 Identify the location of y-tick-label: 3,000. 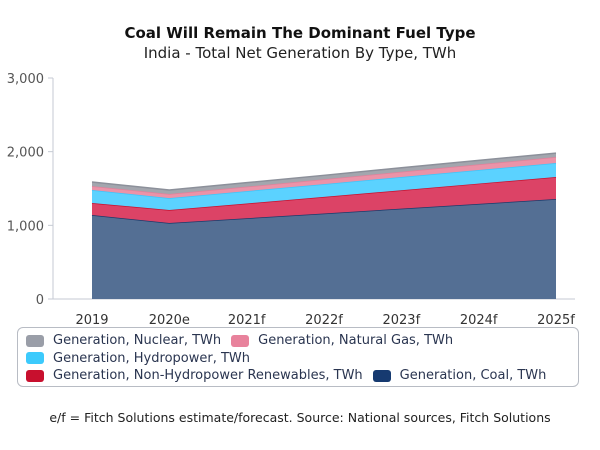
(25, 79).